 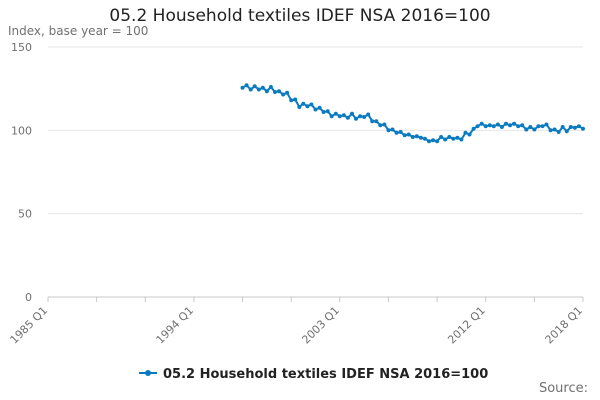 What do you see at coordinates (29, 325) in the screenshot?
I see `x-tick-label: 1985 Q1` at bounding box center [29, 325].